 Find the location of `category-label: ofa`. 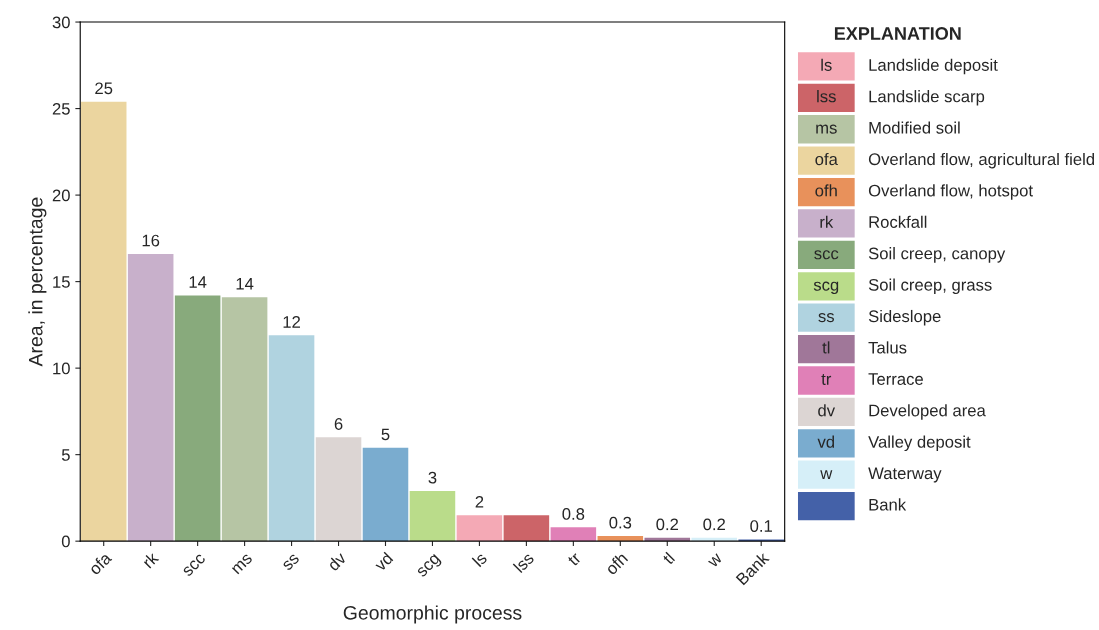

category-label: ofa is located at coordinates (826, 159).